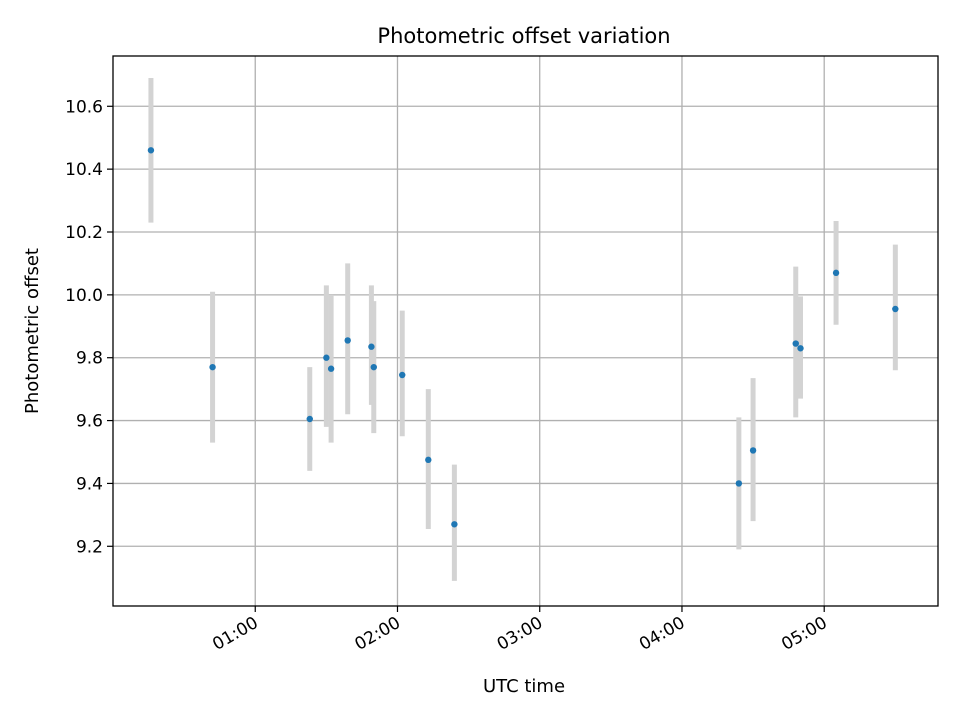  Describe the element at coordinates (84, 170) in the screenshot. I see `y-tick-label: 10.4` at that location.